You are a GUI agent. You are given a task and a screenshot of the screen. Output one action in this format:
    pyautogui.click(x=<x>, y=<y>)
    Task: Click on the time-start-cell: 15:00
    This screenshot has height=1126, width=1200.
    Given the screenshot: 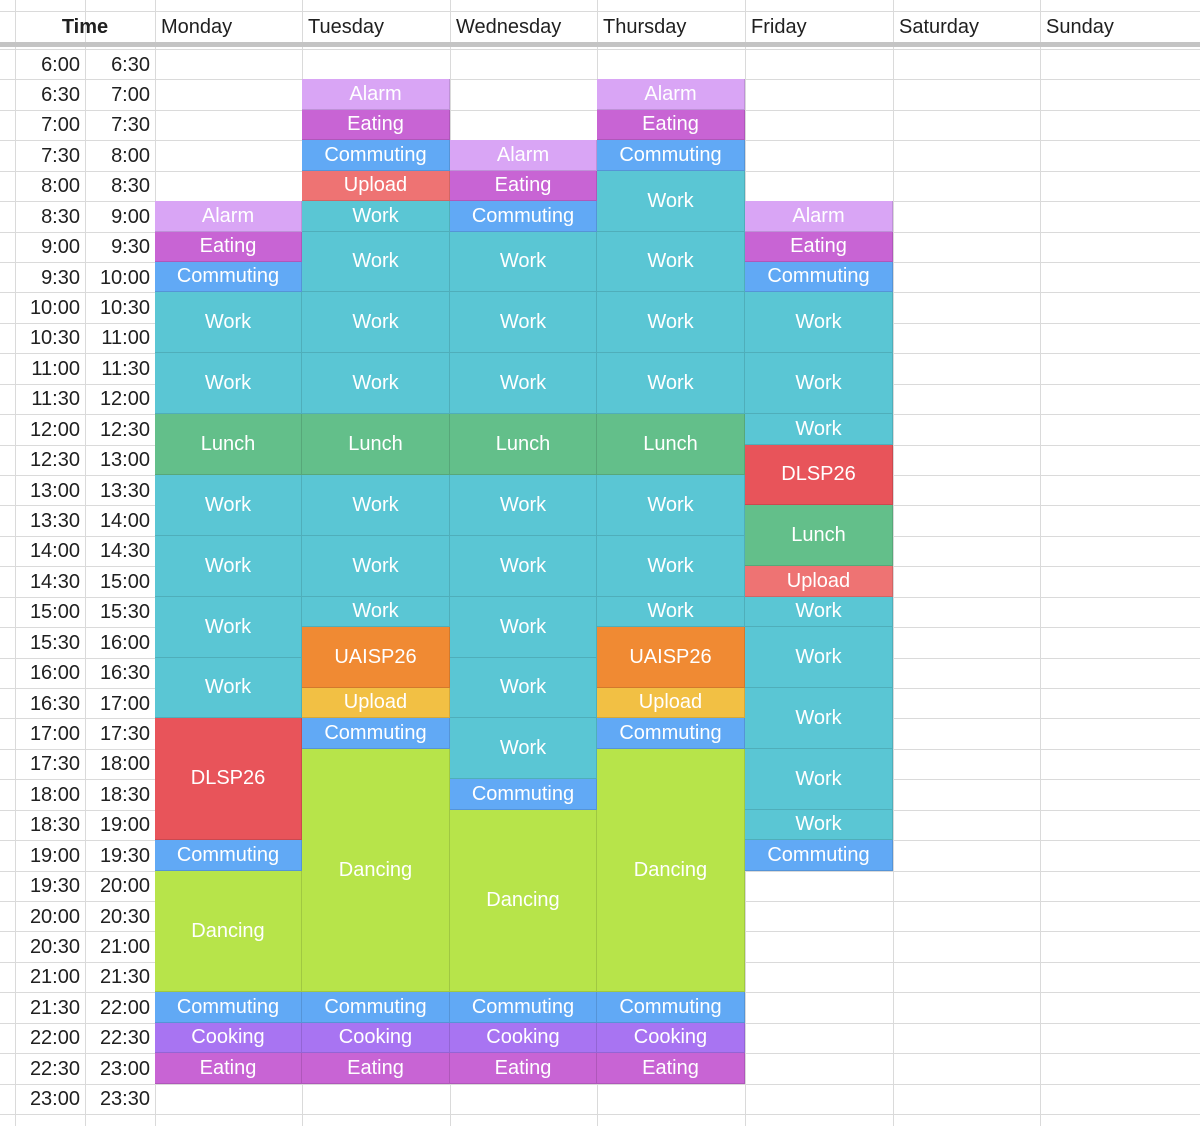 What is the action you would take?
    pyautogui.click(x=54, y=612)
    